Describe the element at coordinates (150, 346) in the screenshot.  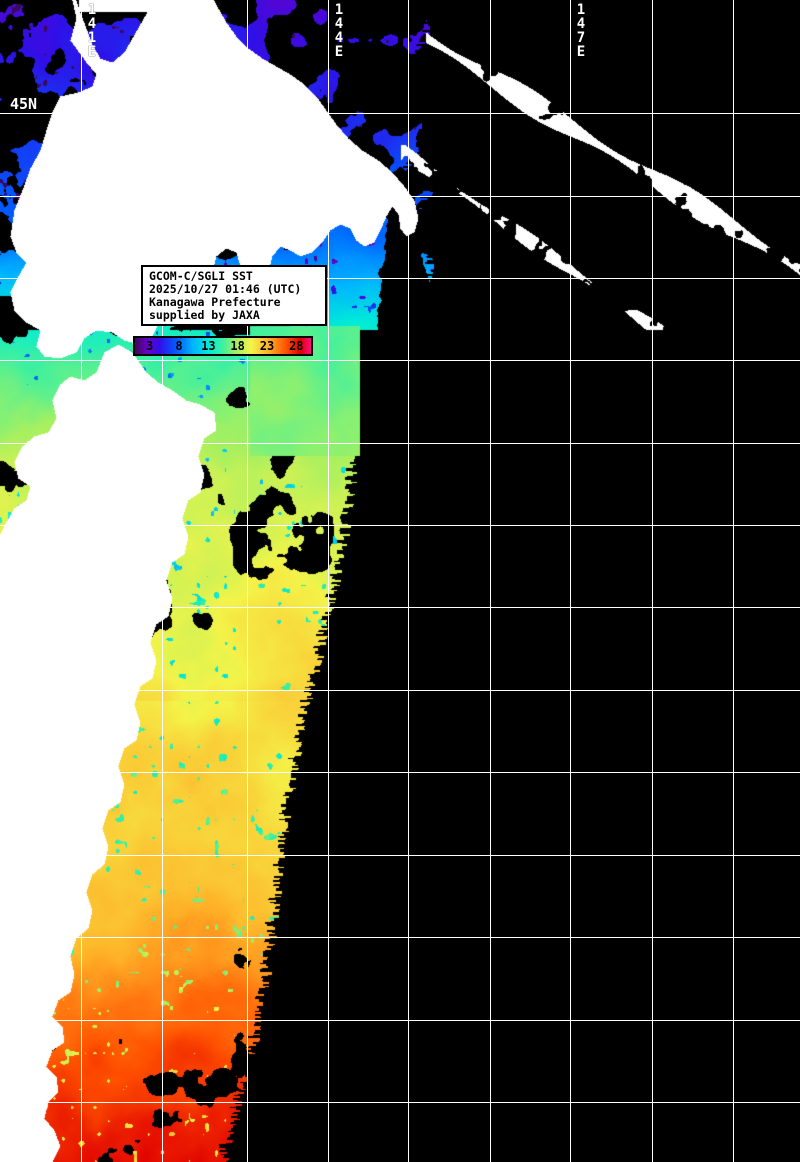
I see `colorbar-tick-3: 3` at that location.